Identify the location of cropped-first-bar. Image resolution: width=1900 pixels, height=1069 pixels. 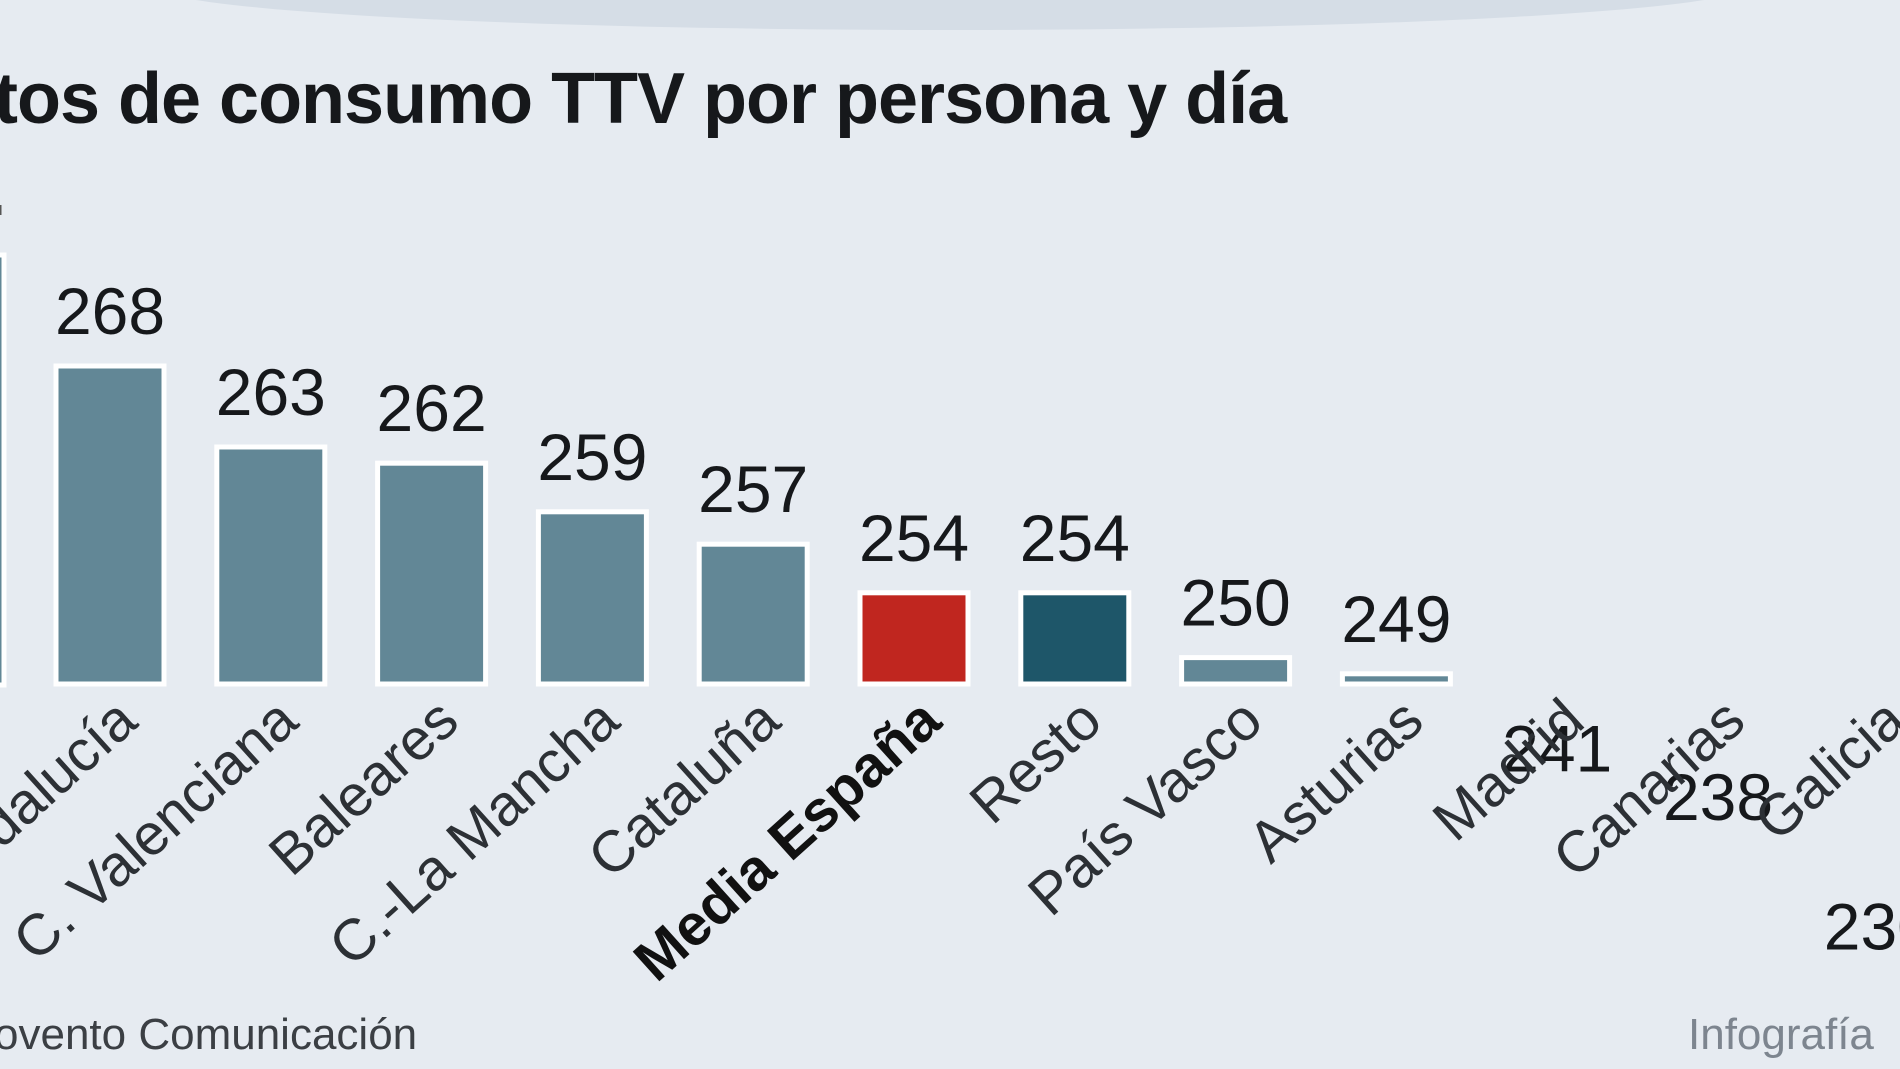
(3, 470).